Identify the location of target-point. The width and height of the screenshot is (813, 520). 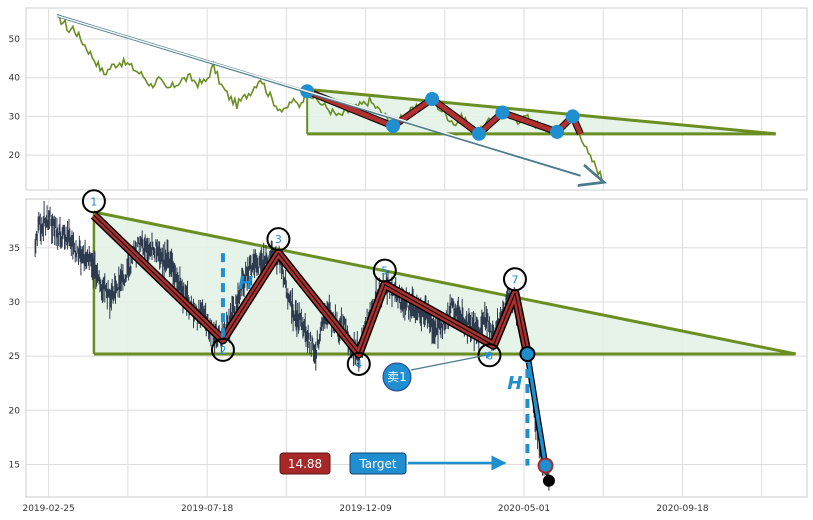
(545, 465).